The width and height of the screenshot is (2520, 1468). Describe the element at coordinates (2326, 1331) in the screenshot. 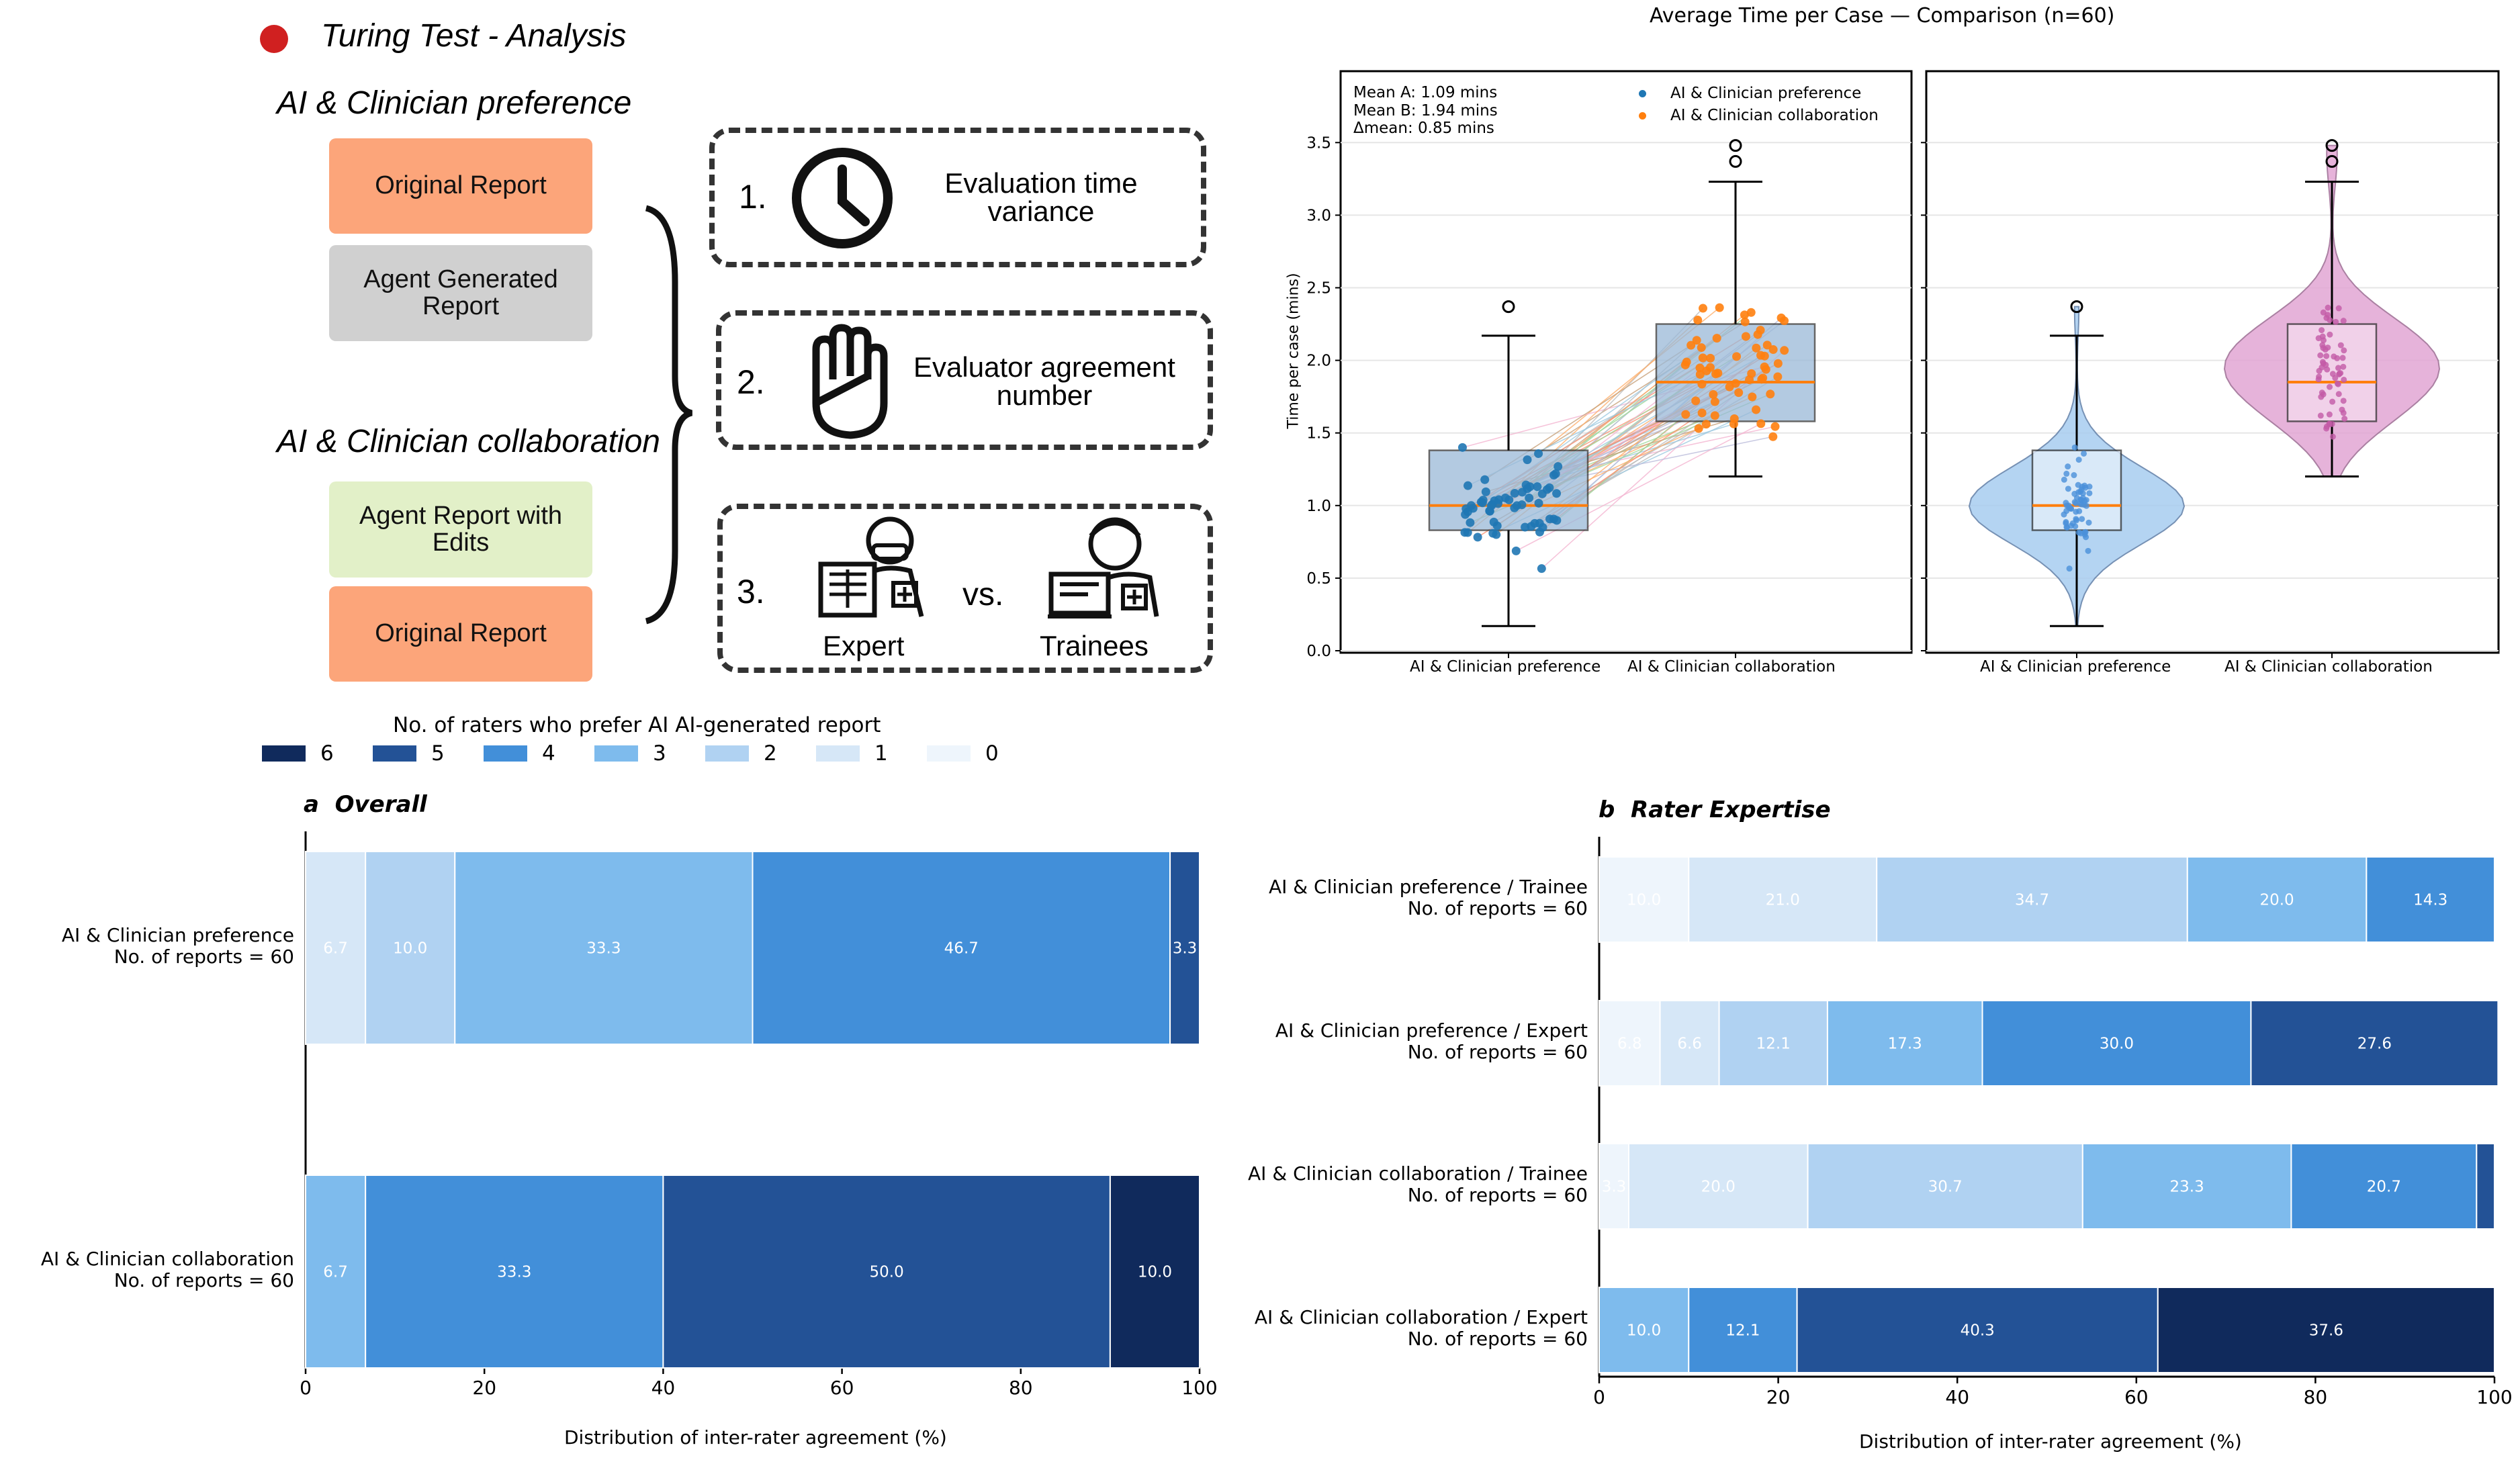

I see `expertise-segment-value: 37.6` at that location.